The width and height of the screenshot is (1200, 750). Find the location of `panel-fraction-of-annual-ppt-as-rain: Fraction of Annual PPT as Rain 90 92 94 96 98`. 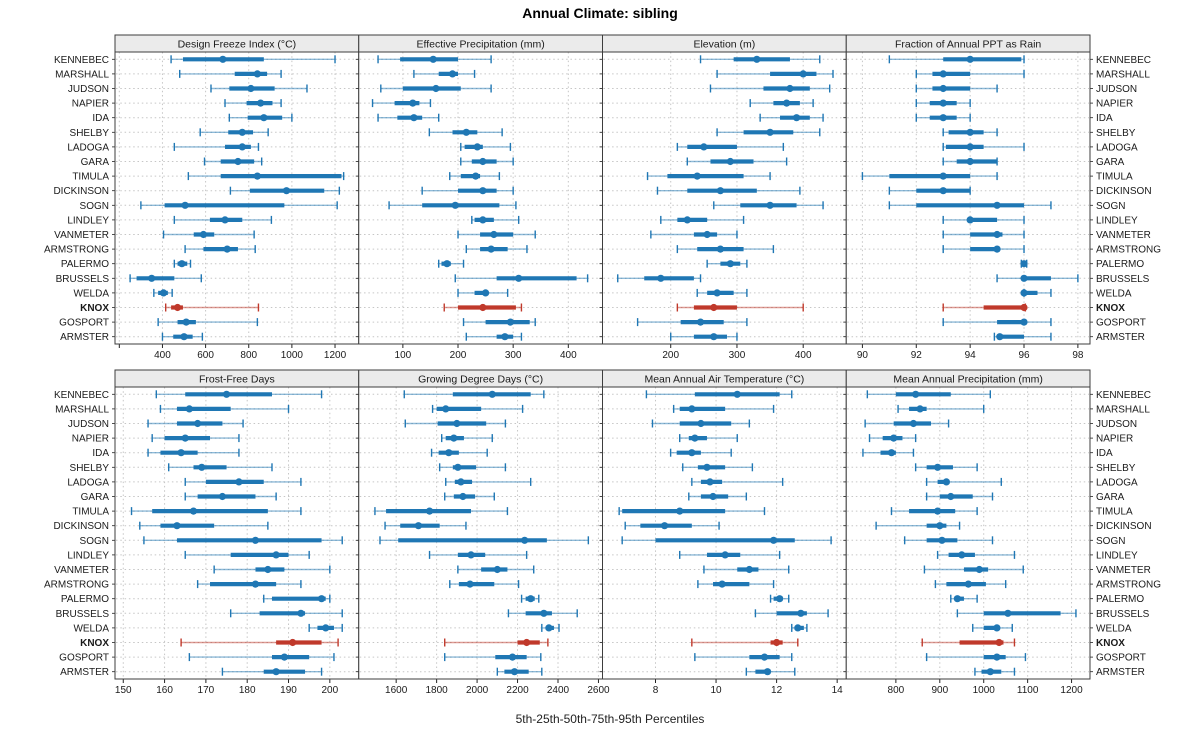

panel-fraction-of-annual-ppt-as-rain: Fraction of Annual PPT as Rain 90 92 94 96 98 is located at coordinates (968, 197).